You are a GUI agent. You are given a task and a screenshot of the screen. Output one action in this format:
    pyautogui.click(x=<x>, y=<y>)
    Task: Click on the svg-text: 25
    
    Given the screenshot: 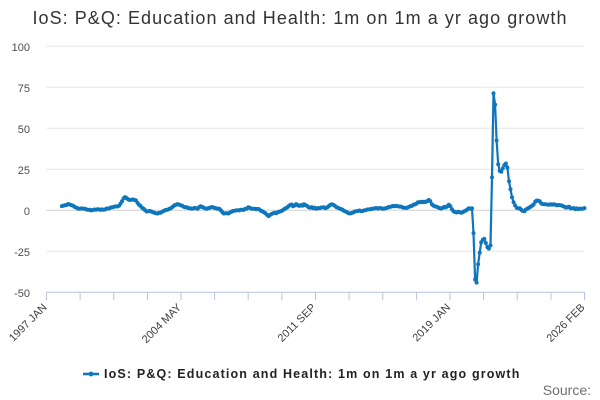 What is the action you would take?
    pyautogui.click(x=24, y=171)
    